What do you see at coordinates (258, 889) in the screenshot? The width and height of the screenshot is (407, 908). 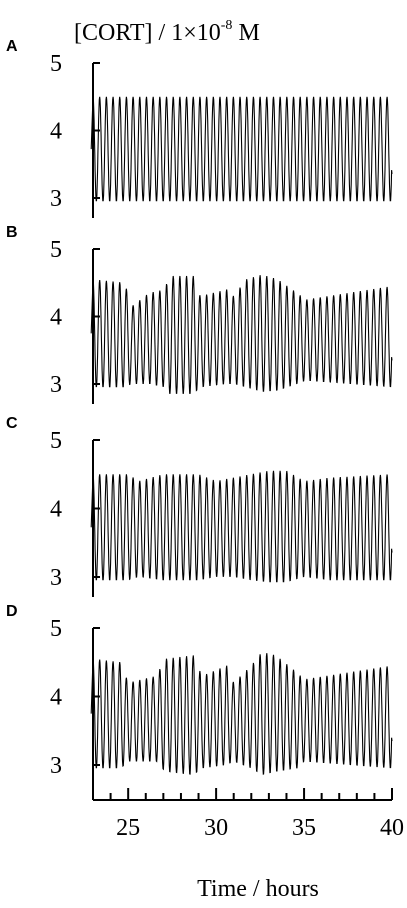 I see `x-axis-title: Time / hours` at bounding box center [258, 889].